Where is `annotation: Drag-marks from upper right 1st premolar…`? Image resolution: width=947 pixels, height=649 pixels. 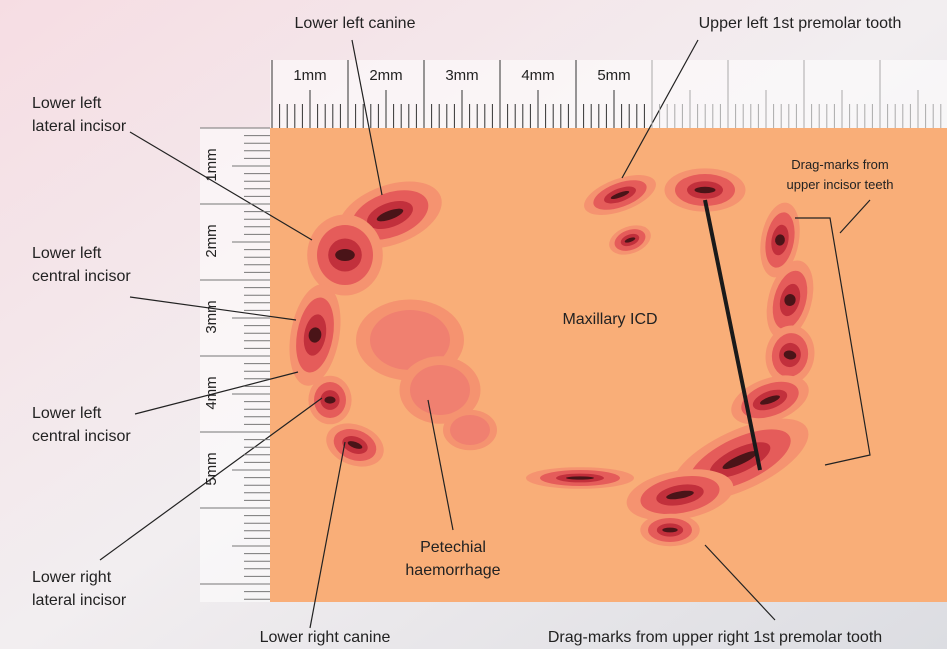
annotation: Drag-marks from upper right 1st premolar… is located at coordinates (715, 637).